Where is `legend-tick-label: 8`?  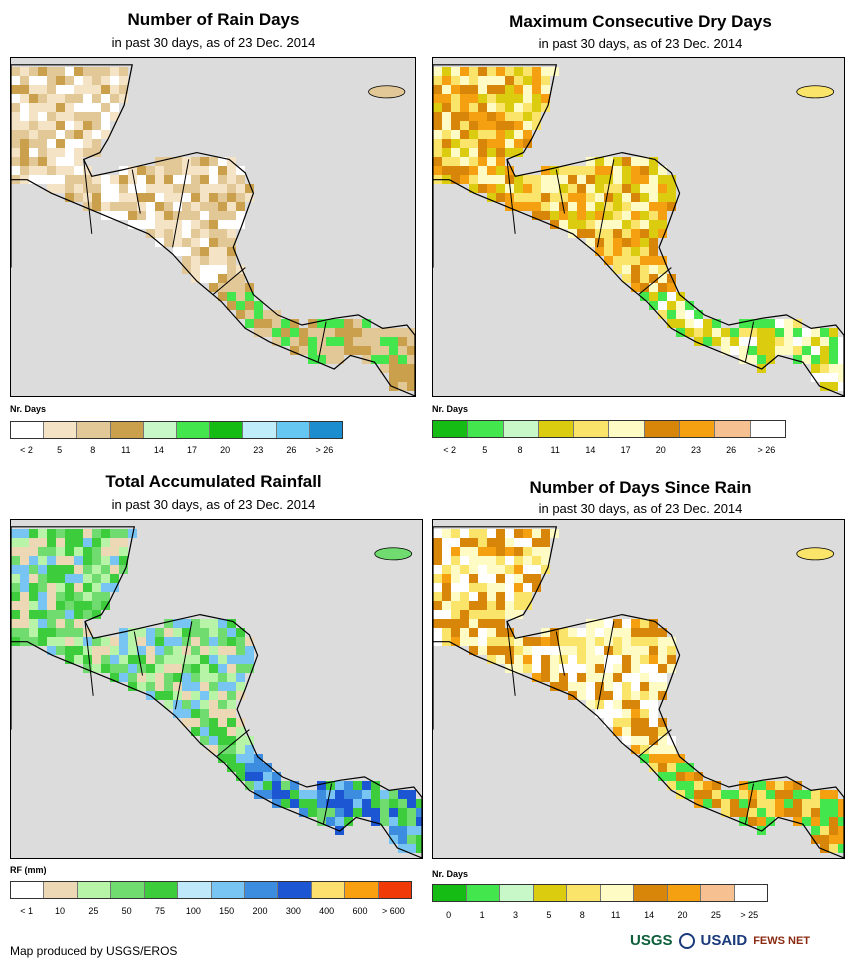
legend-tick-label: 8 is located at coordinates (93, 450).